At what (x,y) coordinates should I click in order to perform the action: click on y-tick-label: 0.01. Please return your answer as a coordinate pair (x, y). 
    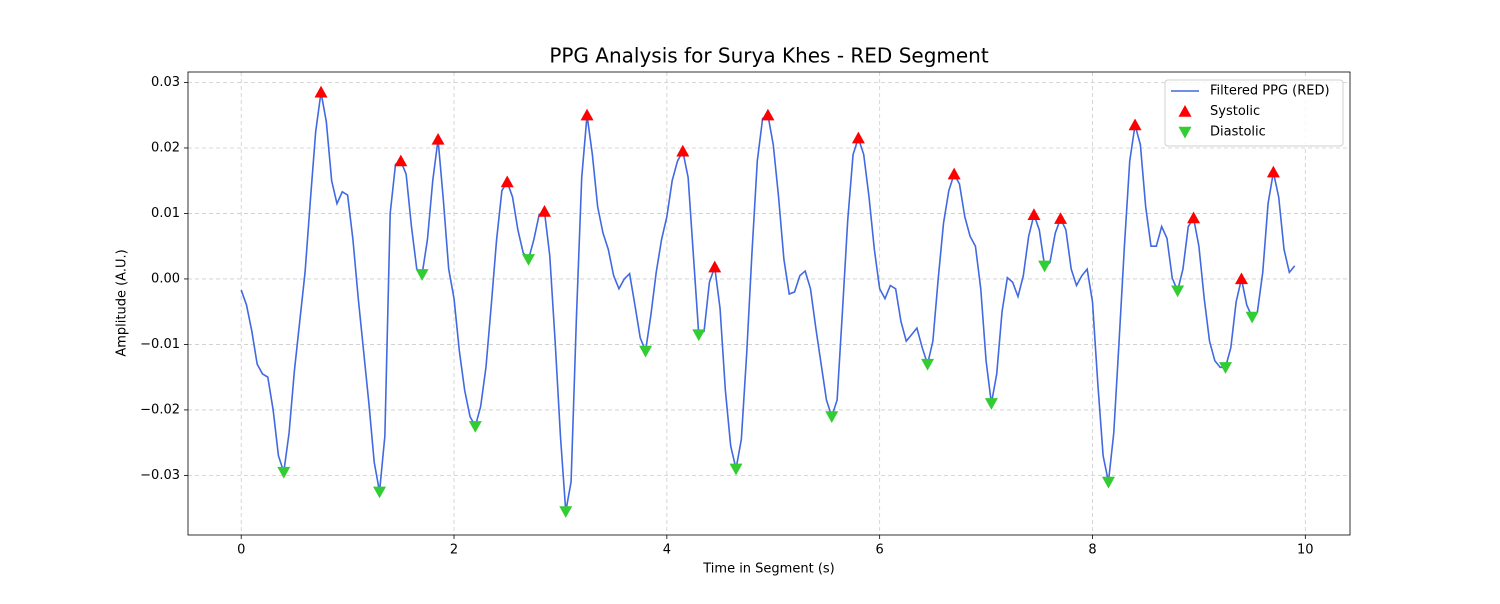
    Looking at the image, I should click on (165, 213).